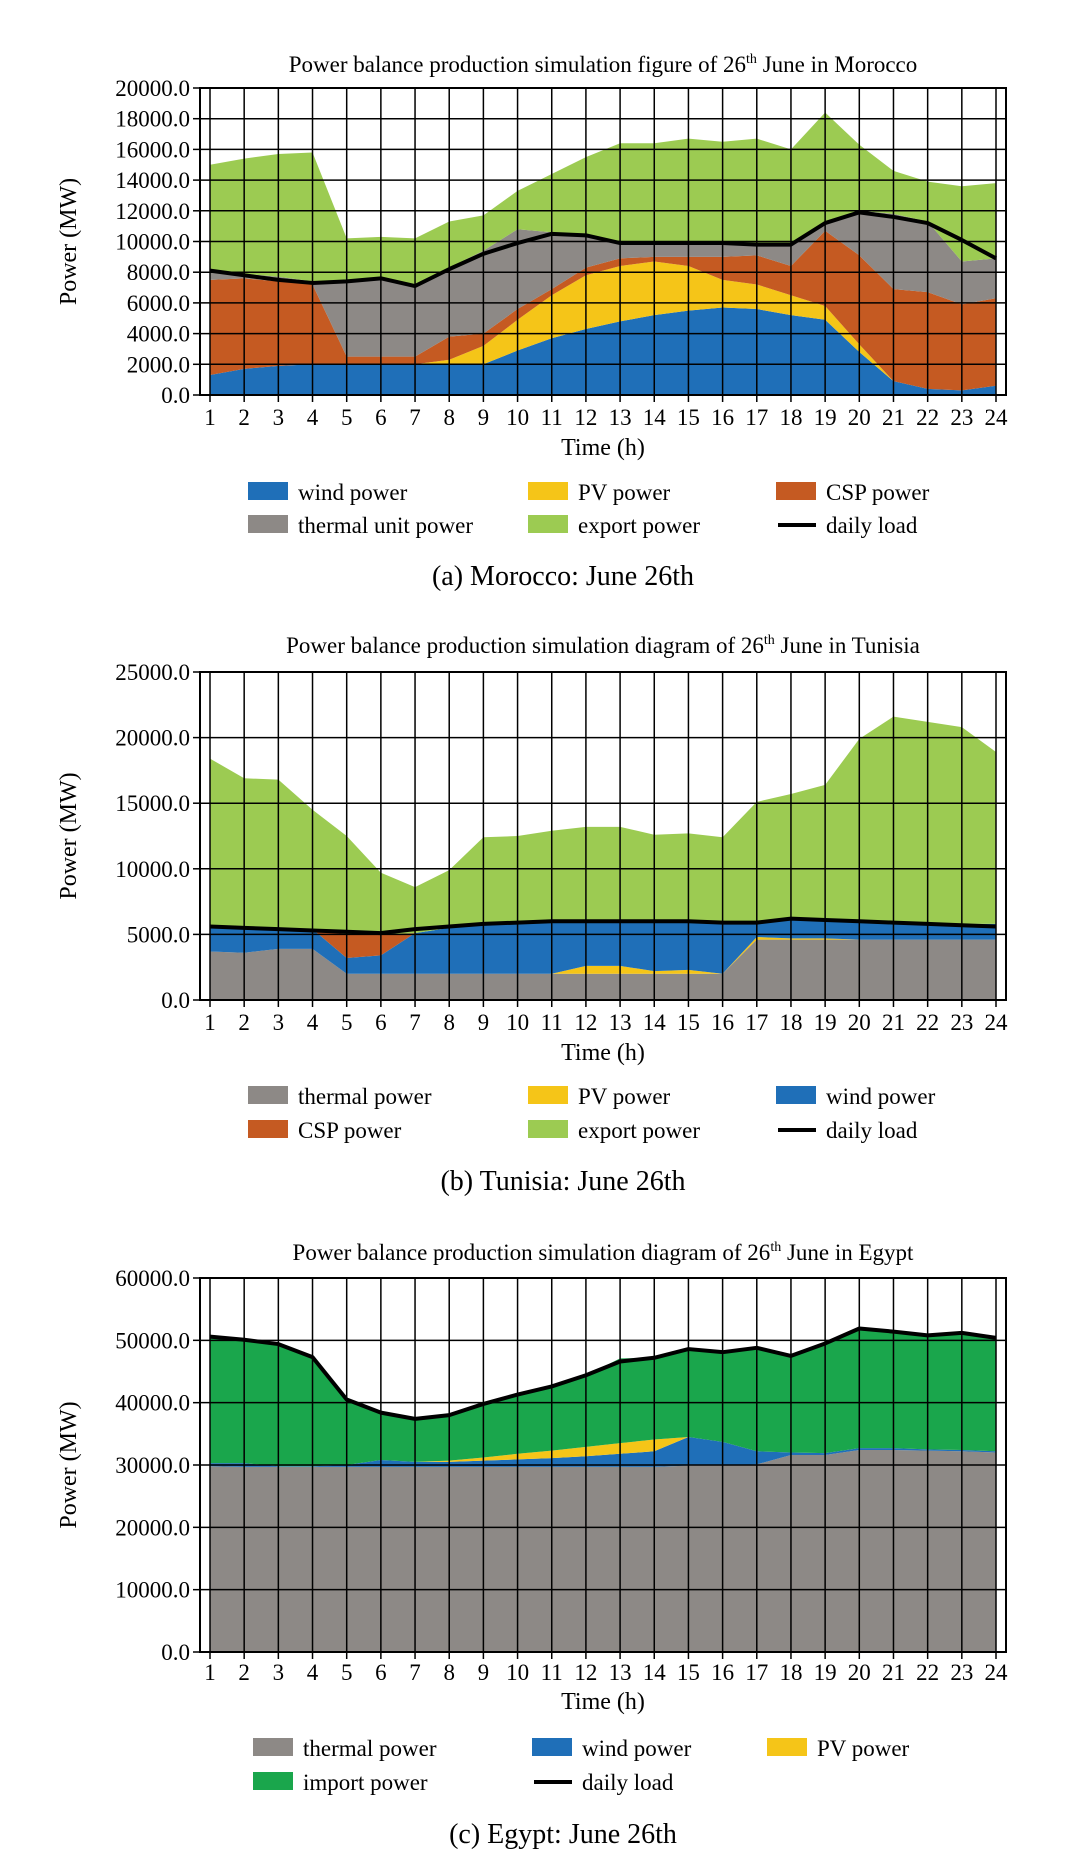 The image size is (1077, 1858). I want to click on figure-caption: (b) Tunisia: June 26th, so click(562, 1181).